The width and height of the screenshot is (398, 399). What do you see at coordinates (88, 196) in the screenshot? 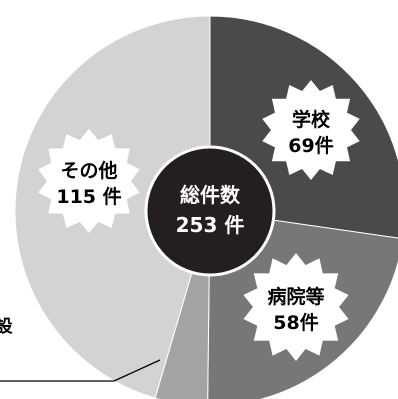
I see `slice-value: 115 件` at bounding box center [88, 196].